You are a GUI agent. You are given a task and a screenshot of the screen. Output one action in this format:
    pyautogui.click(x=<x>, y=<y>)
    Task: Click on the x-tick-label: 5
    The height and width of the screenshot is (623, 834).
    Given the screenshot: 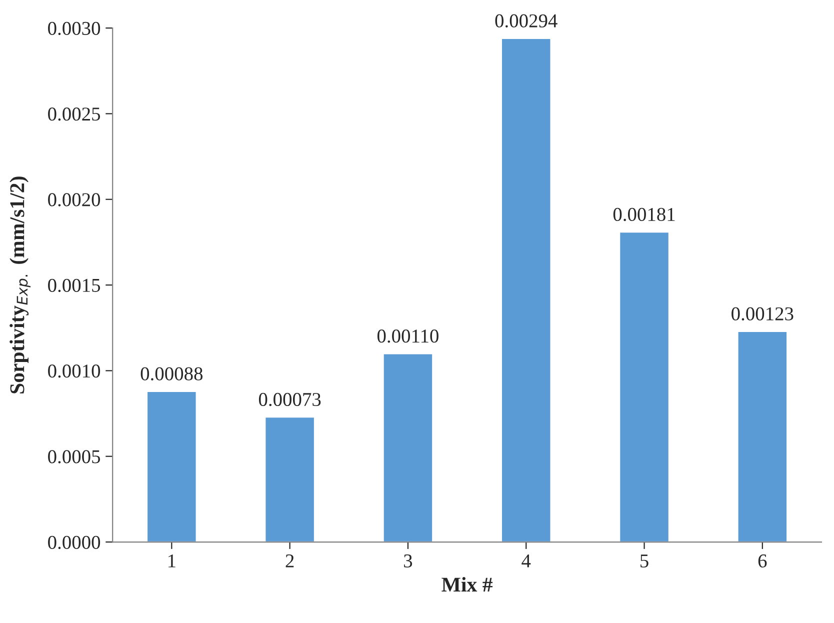 What is the action you would take?
    pyautogui.click(x=644, y=561)
    